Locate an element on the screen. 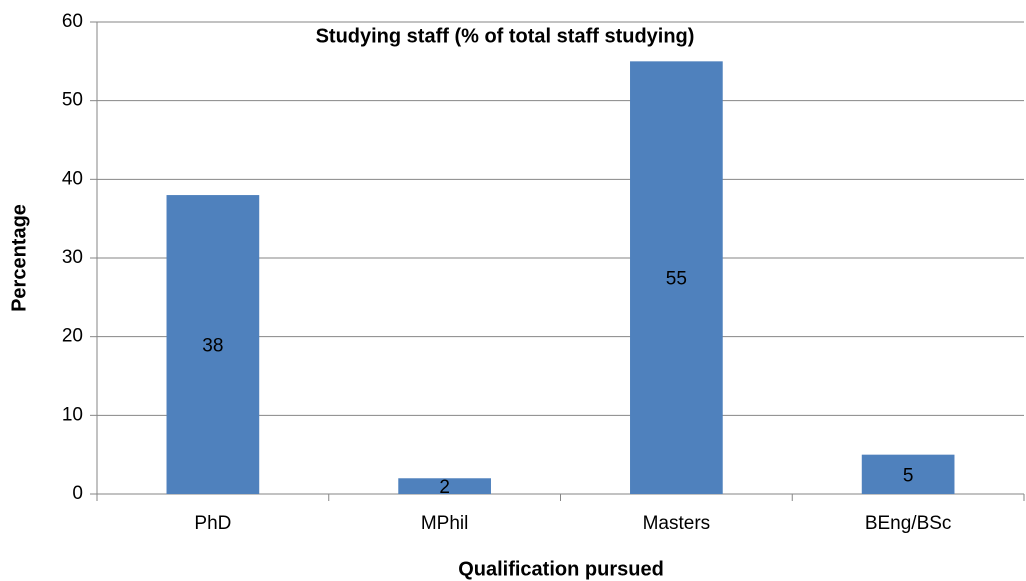  x-tick-label: Masters is located at coordinates (677, 523).